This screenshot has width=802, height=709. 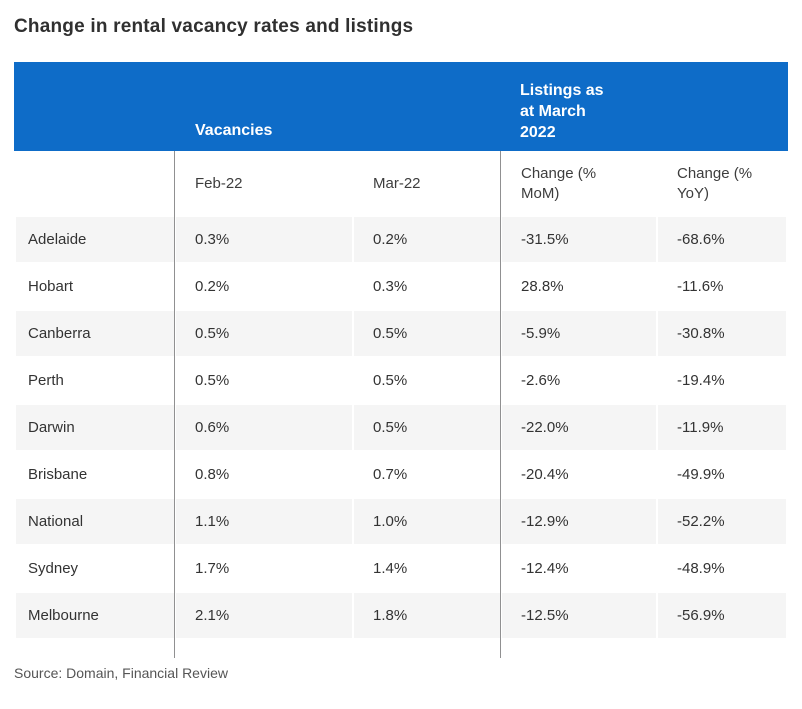 What do you see at coordinates (701, 474) in the screenshot?
I see `cell-change-yoy: -49.9%` at bounding box center [701, 474].